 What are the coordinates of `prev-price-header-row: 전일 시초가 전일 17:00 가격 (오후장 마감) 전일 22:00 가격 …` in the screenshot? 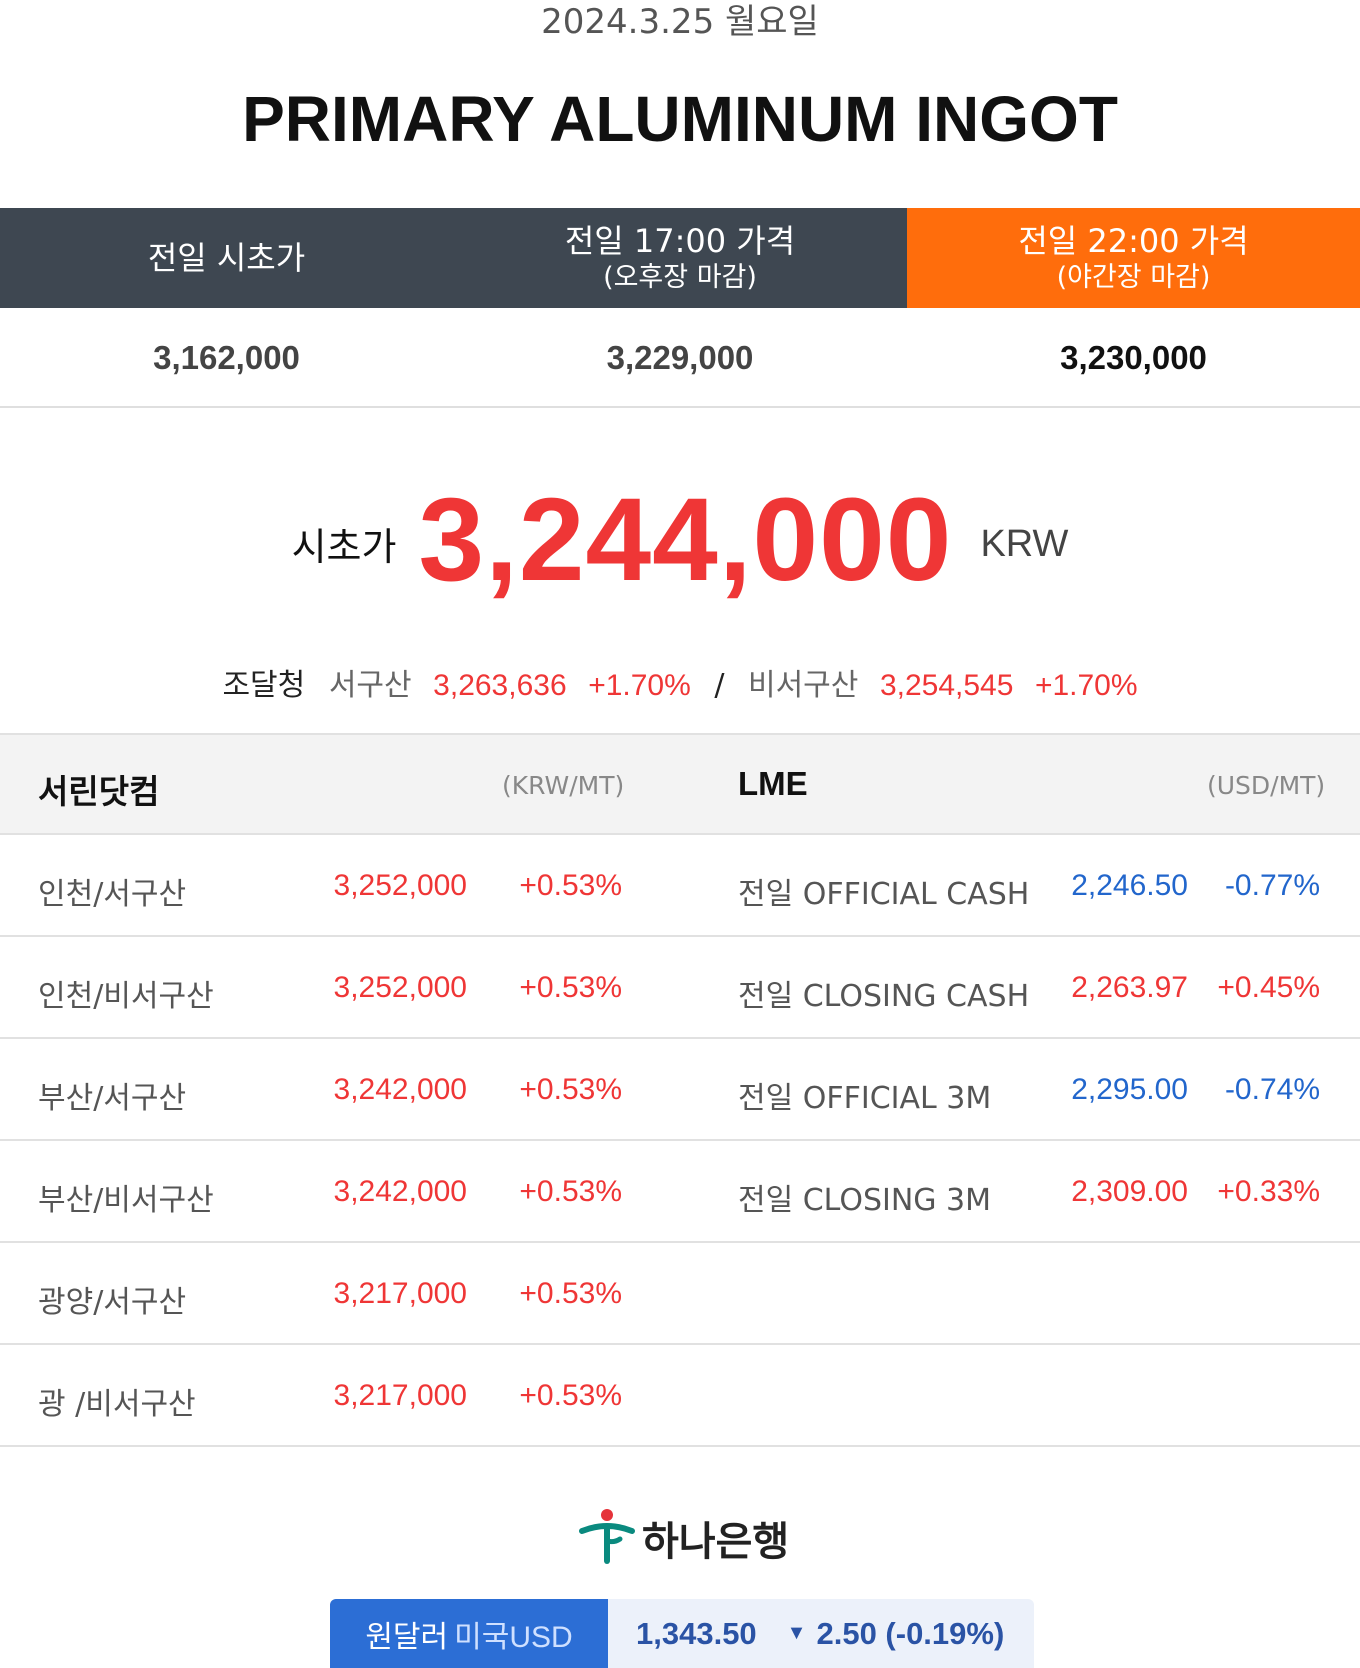 It's located at (680, 258).